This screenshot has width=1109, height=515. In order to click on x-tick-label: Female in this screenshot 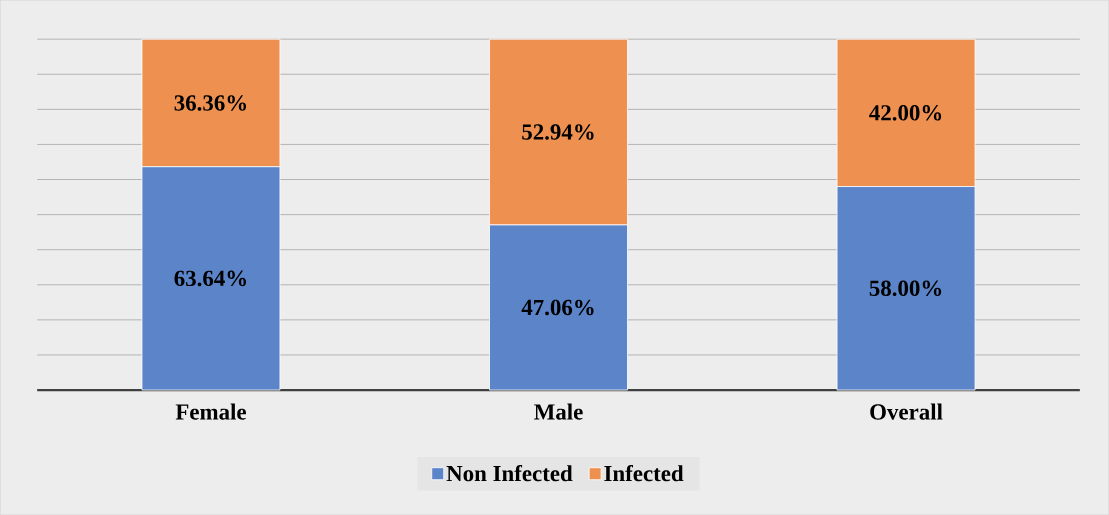, I will do `click(210, 411)`.